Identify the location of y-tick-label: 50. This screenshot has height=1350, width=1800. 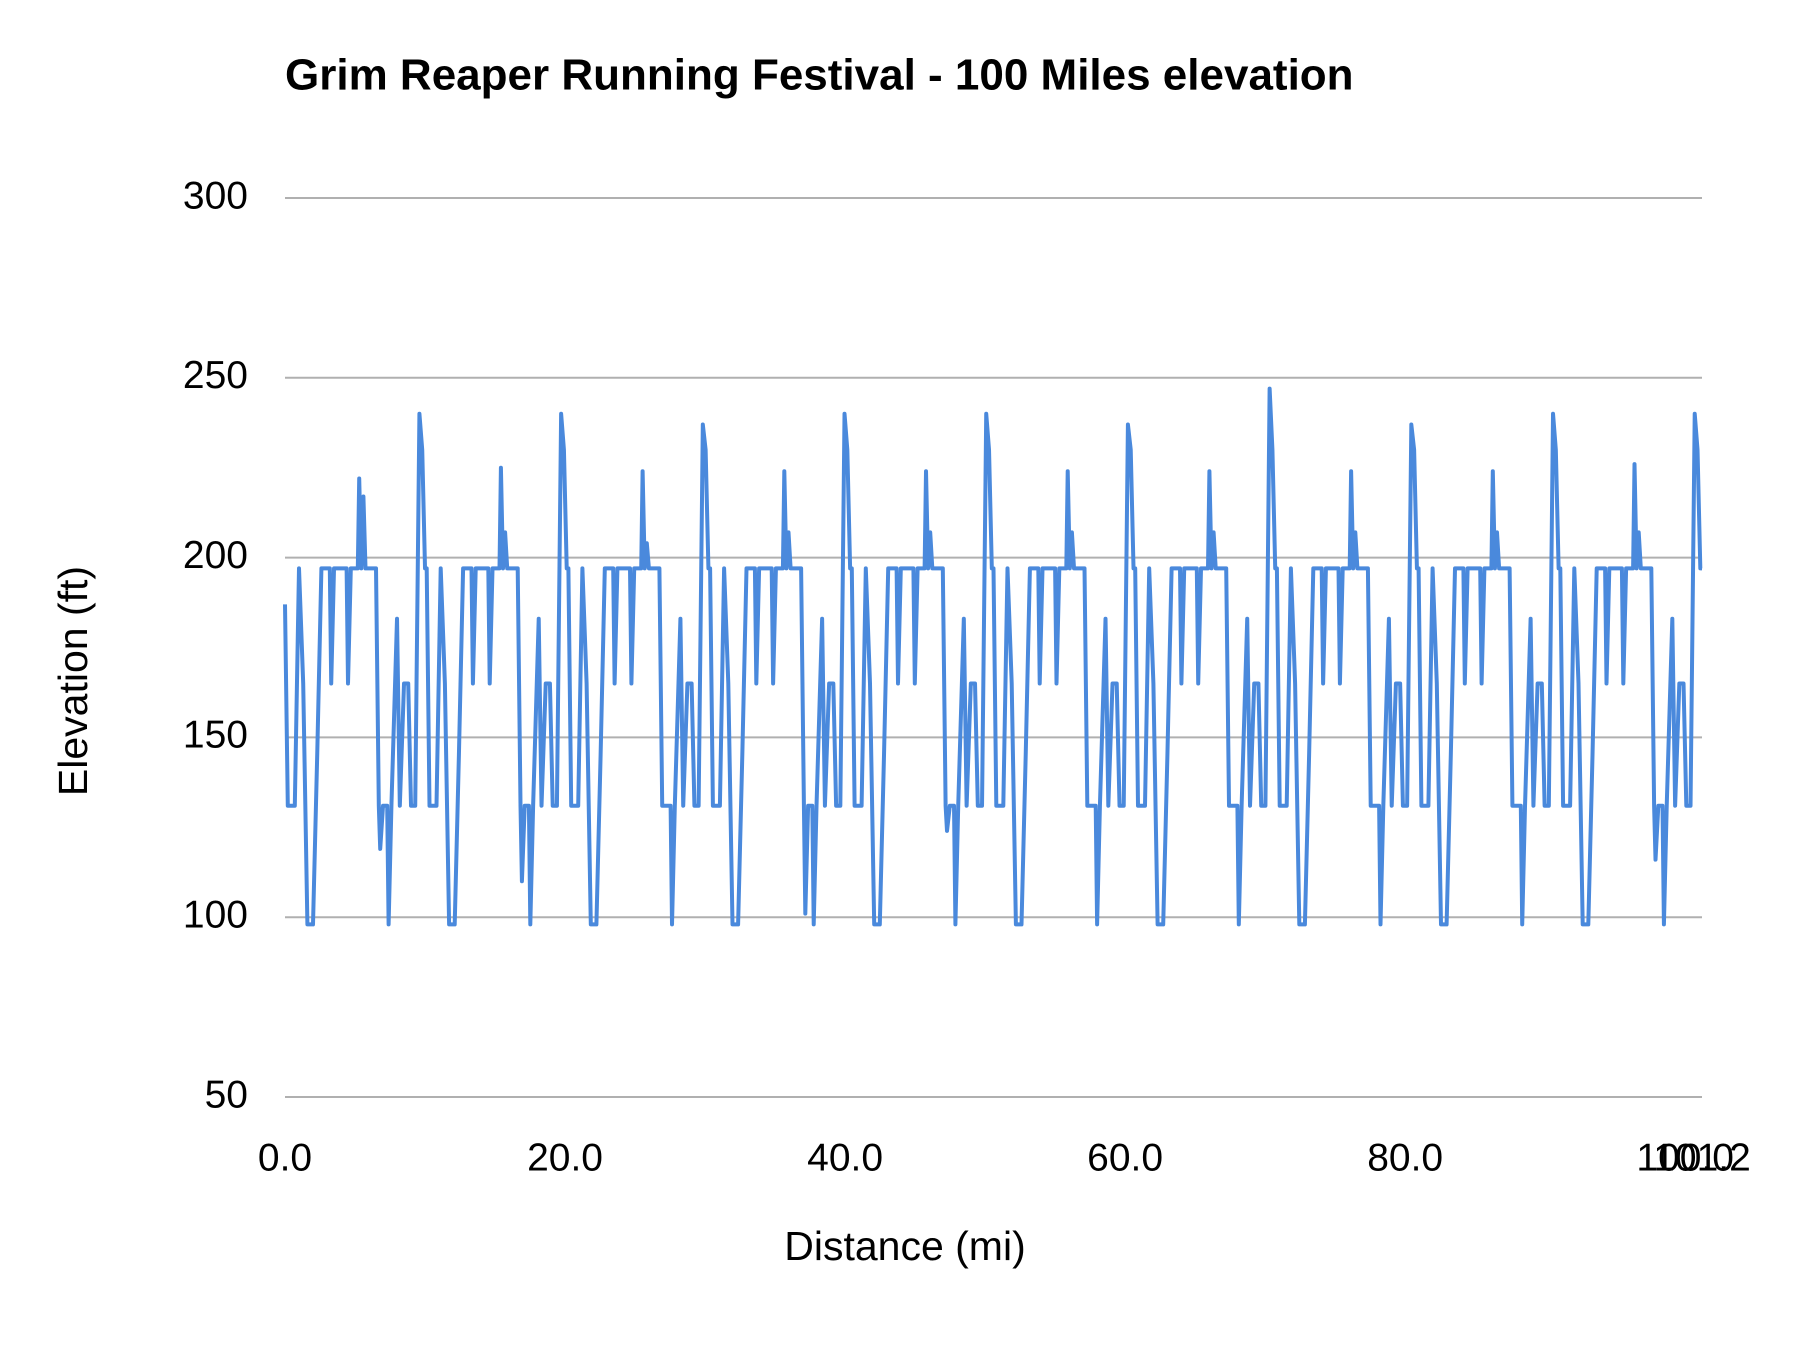
(226, 1094).